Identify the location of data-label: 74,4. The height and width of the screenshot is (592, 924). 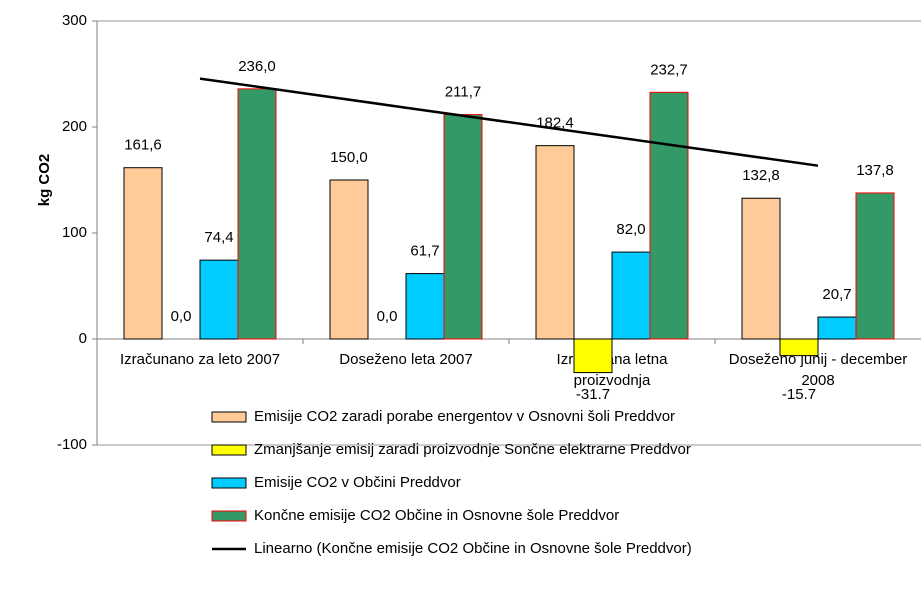
(218, 237).